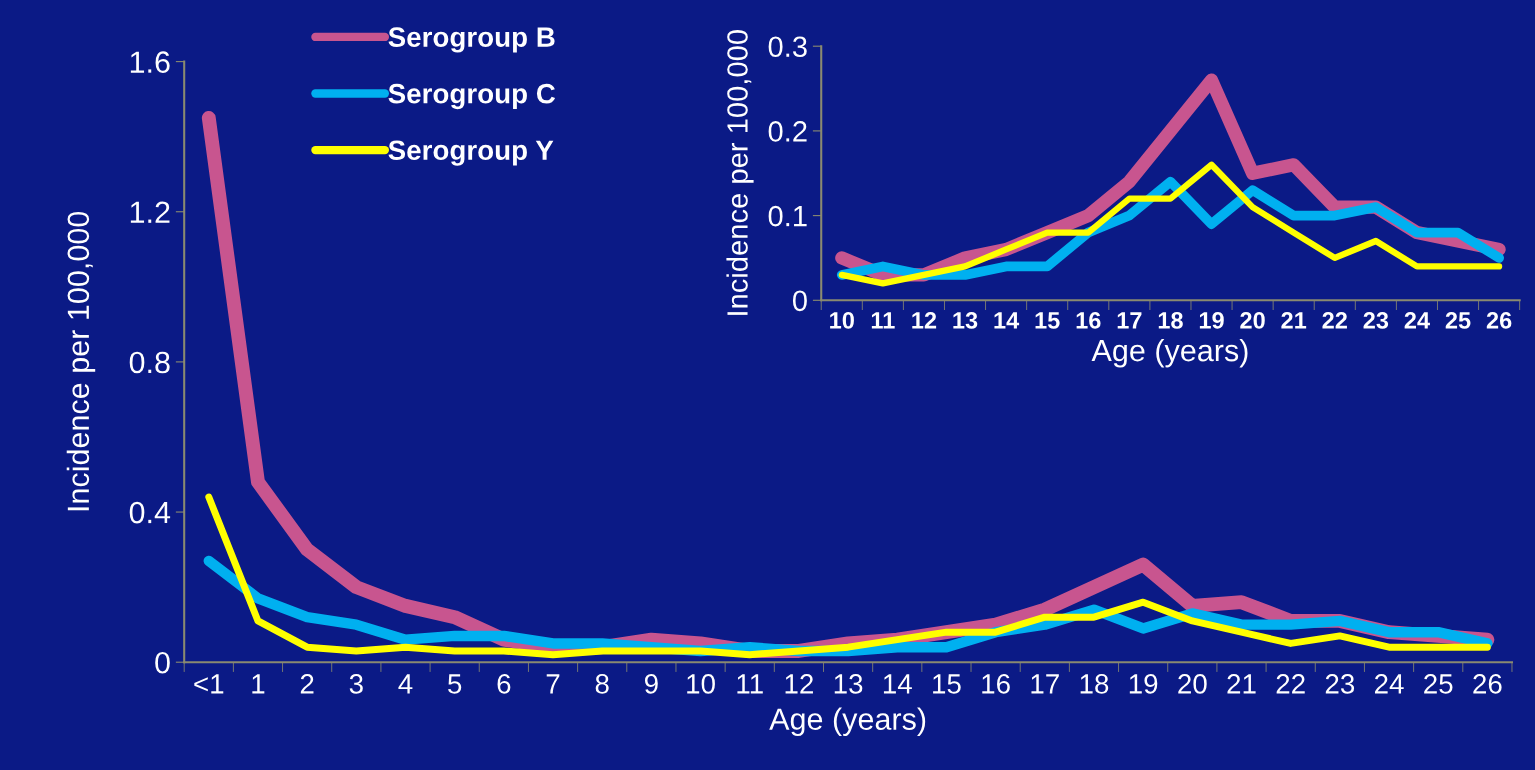  Describe the element at coordinates (651, 684) in the screenshot. I see `x-tick-label: 9` at that location.